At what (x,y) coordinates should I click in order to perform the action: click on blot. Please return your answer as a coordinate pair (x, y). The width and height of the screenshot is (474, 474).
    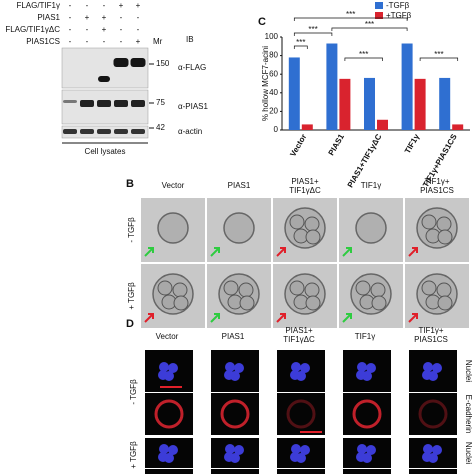
    Looking at the image, I should click on (105, 68).